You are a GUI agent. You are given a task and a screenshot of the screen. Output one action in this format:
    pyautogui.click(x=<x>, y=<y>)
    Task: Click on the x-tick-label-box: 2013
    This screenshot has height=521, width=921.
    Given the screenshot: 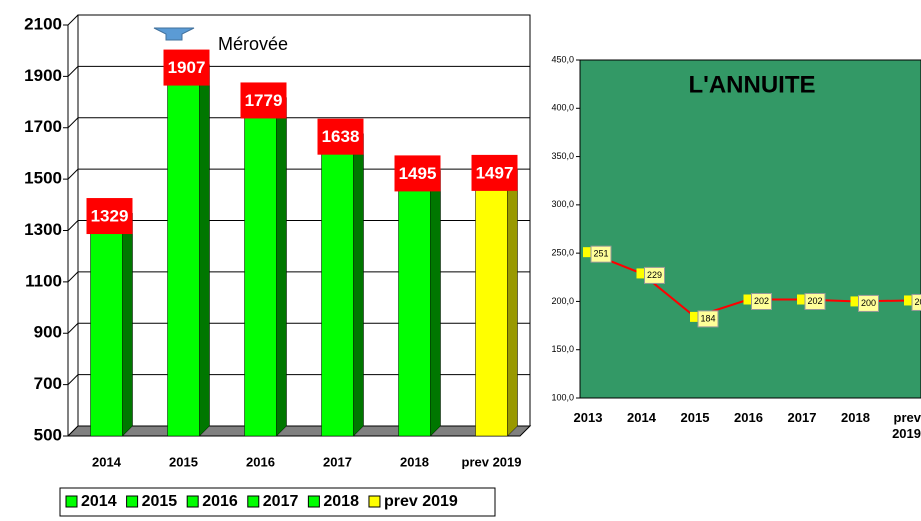 What is the action you would take?
    pyautogui.click(x=588, y=417)
    